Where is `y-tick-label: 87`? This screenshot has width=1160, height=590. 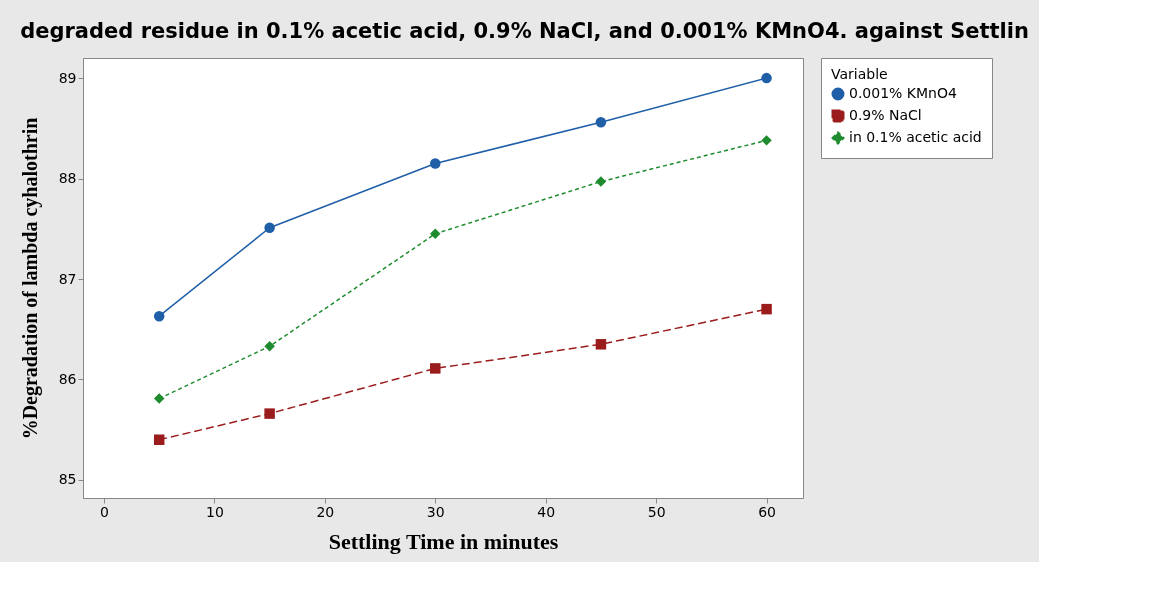
y-tick-label: 87 is located at coordinates (67, 278).